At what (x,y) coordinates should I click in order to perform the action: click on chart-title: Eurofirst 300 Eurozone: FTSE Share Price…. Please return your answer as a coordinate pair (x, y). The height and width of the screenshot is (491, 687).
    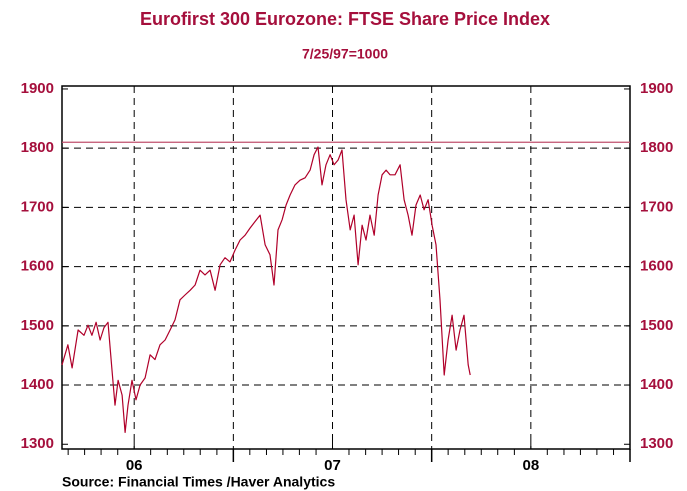
    Looking at the image, I should click on (345, 19).